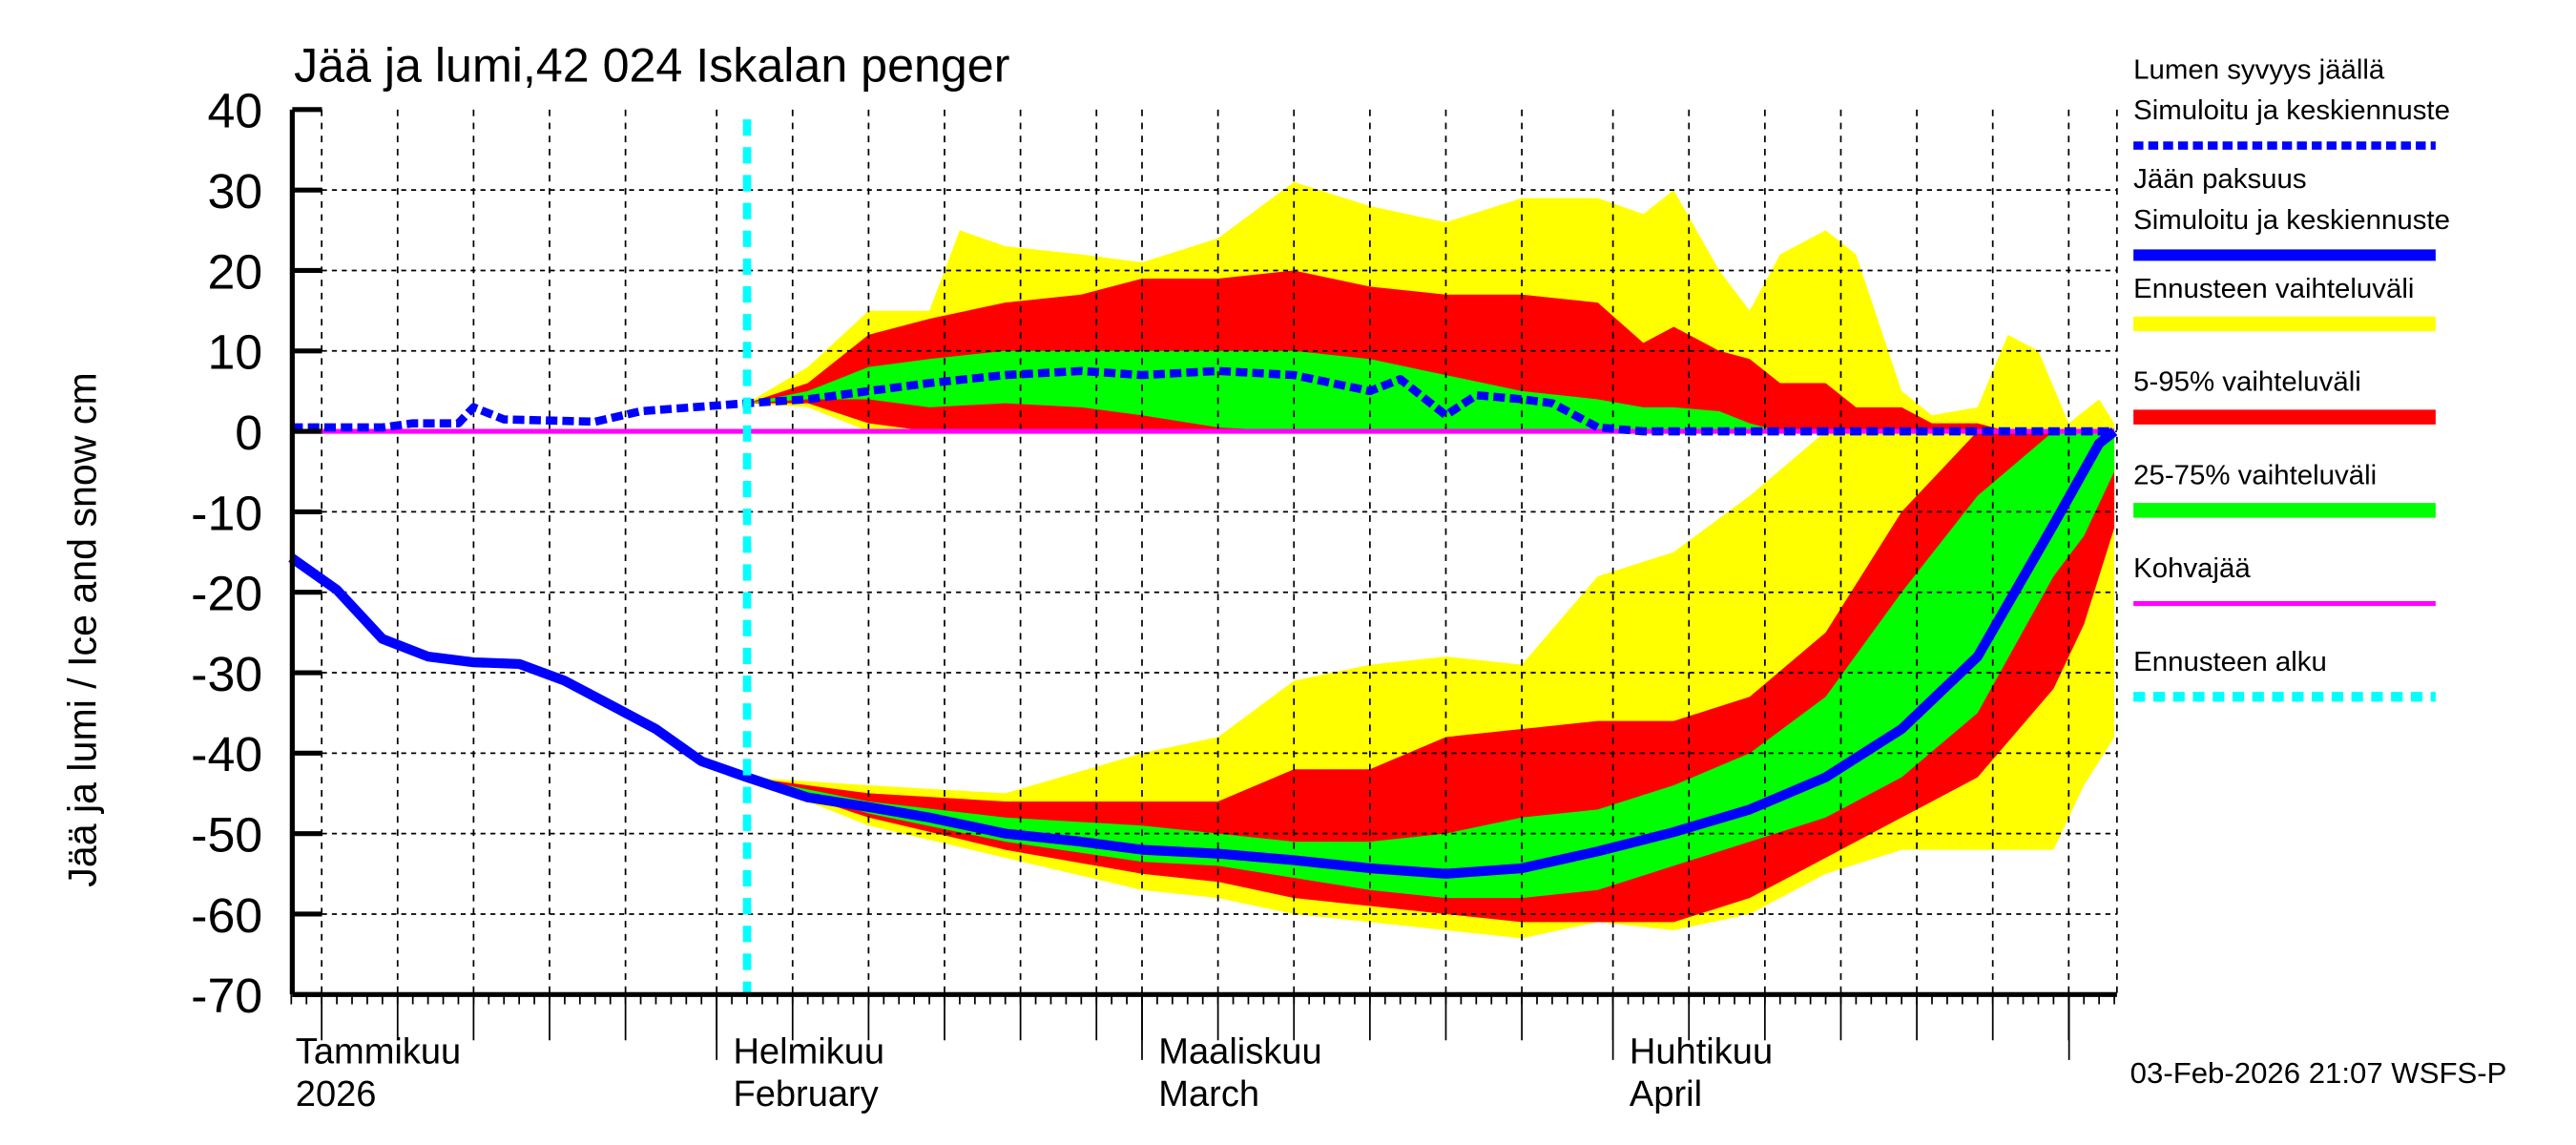  Describe the element at coordinates (226, 594) in the screenshot. I see `y-tick-label: -20` at that location.